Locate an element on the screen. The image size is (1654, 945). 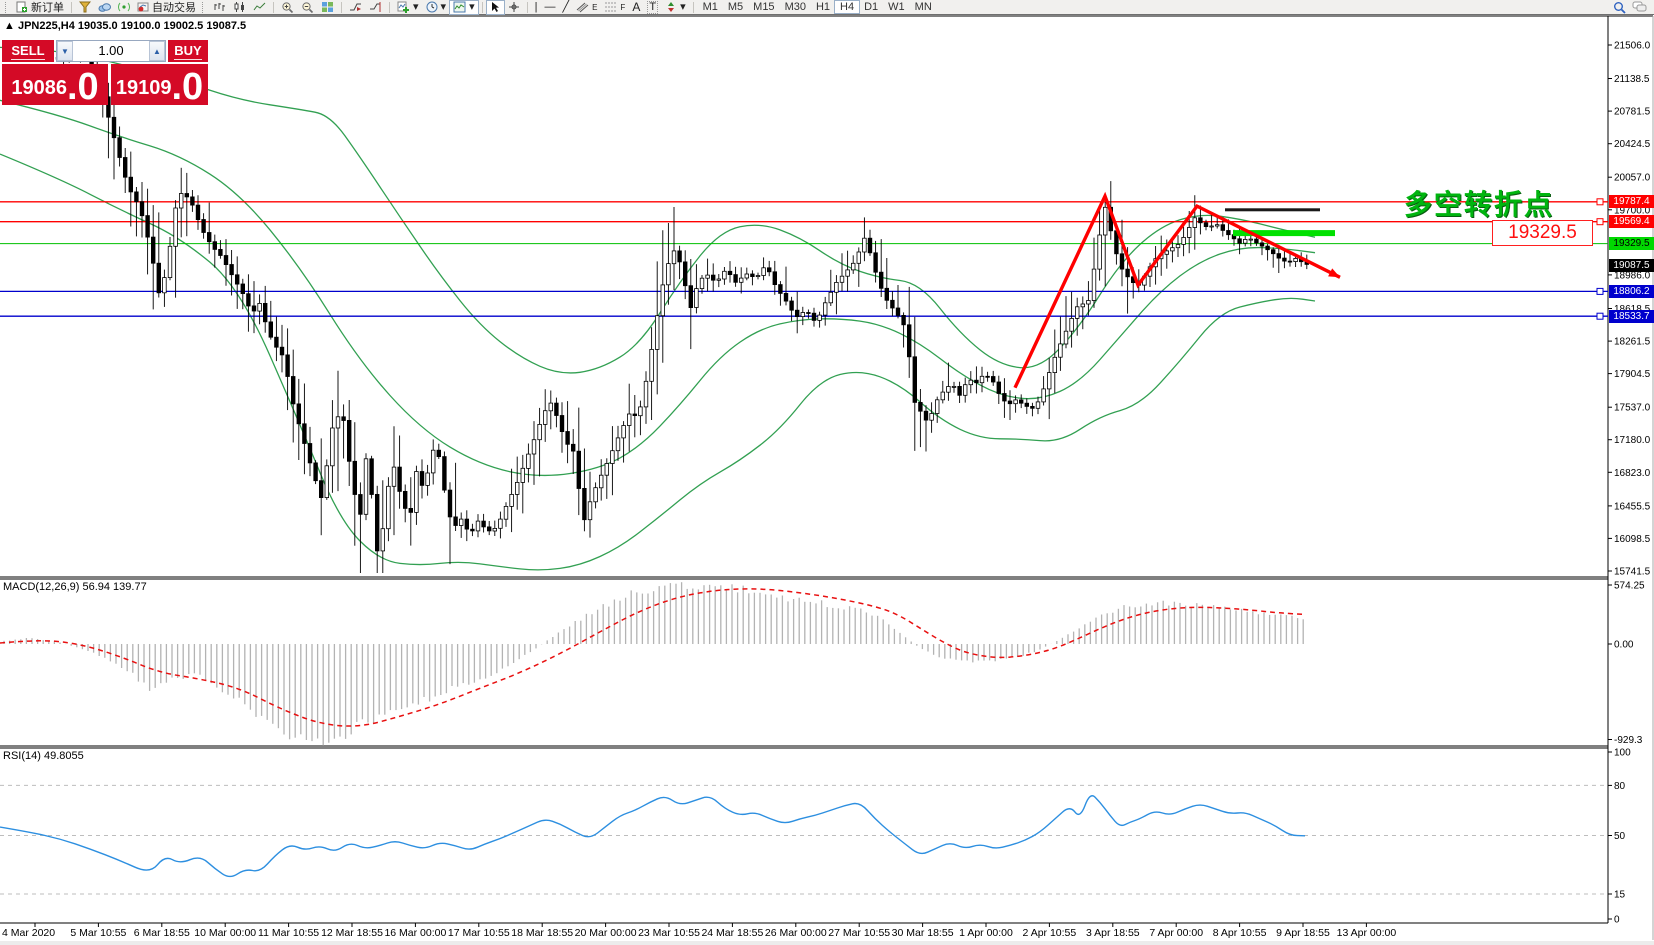
volume-spinner: ▼ 1.00 ▲ is located at coordinates (111, 51).